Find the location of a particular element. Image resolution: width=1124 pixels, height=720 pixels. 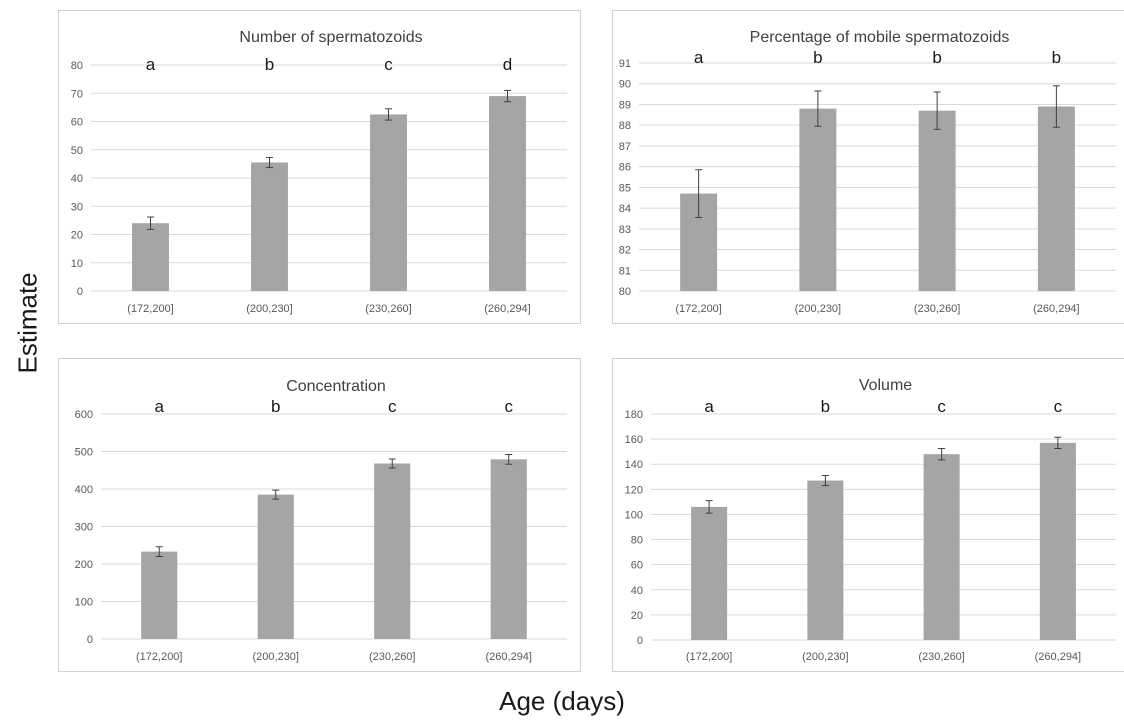

y-tick-label: 83 is located at coordinates (625, 230).